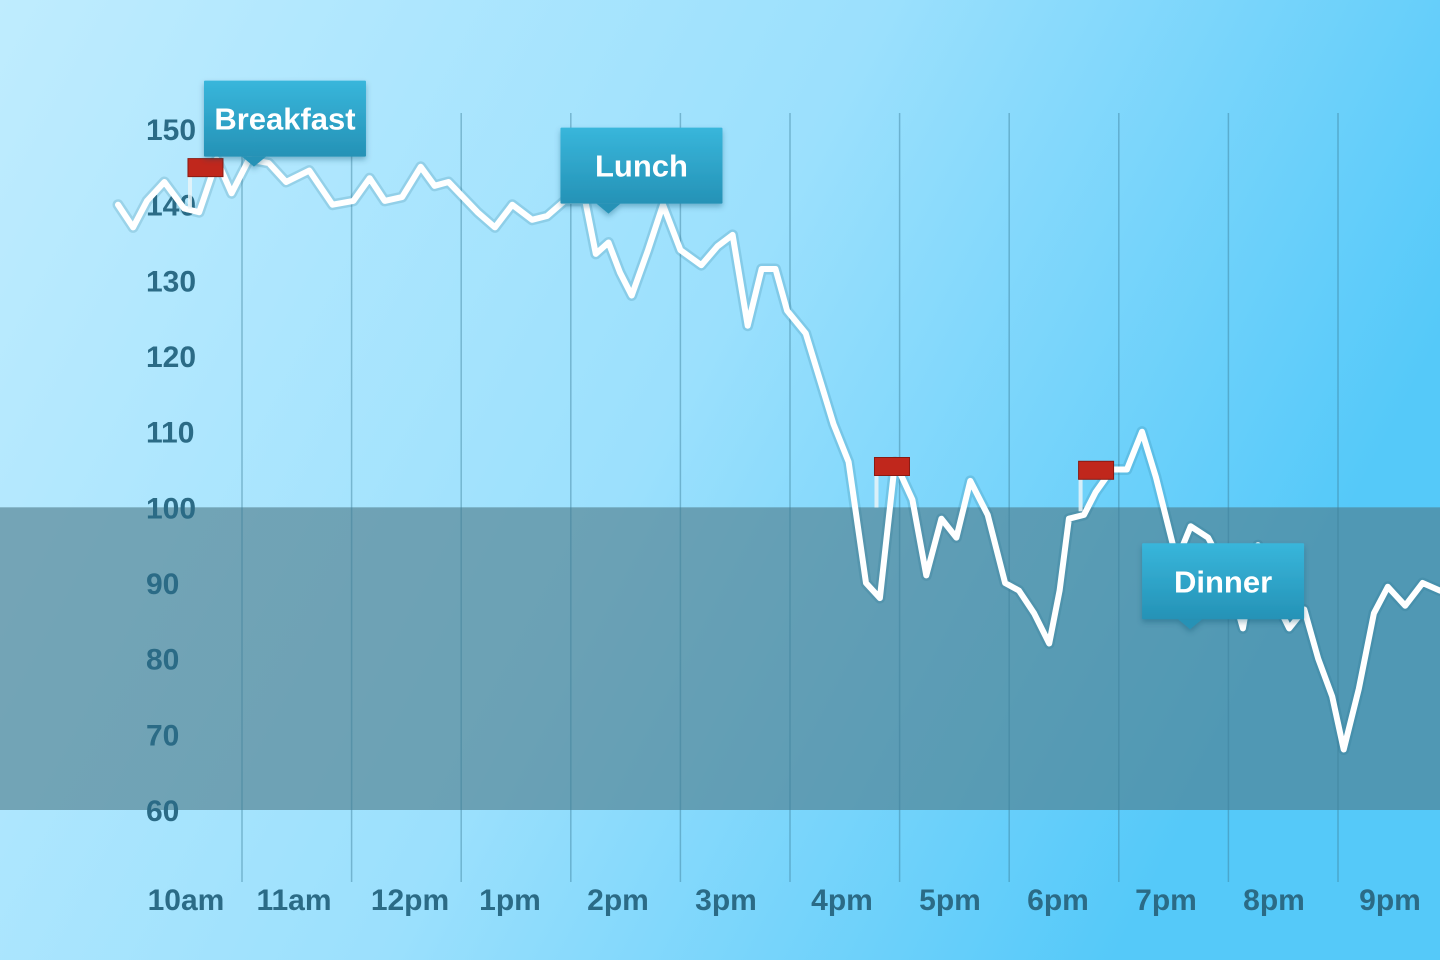 The width and height of the screenshot is (1440, 960). What do you see at coordinates (410, 900) in the screenshot?
I see `x-tick-label: 12pm` at bounding box center [410, 900].